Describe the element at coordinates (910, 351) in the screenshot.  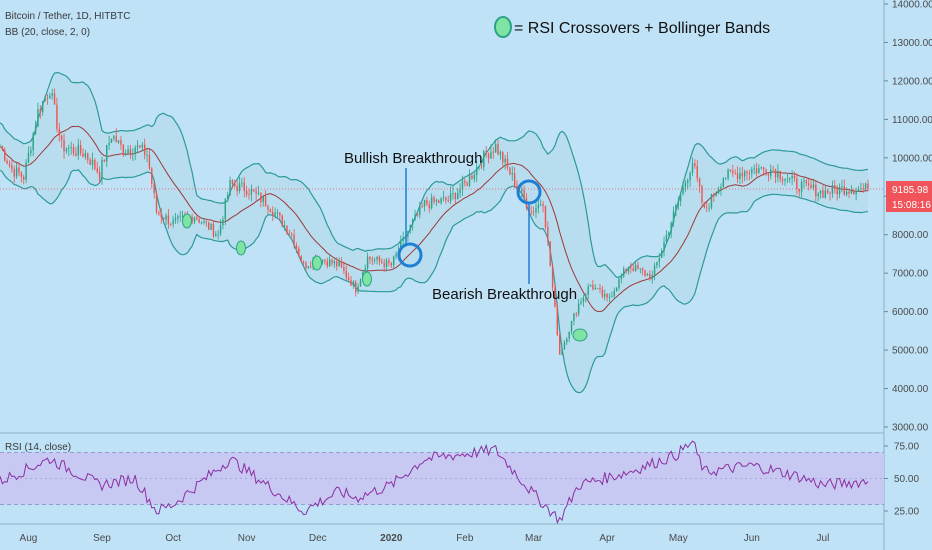
I see `price-tick-label: 5000.00` at that location.